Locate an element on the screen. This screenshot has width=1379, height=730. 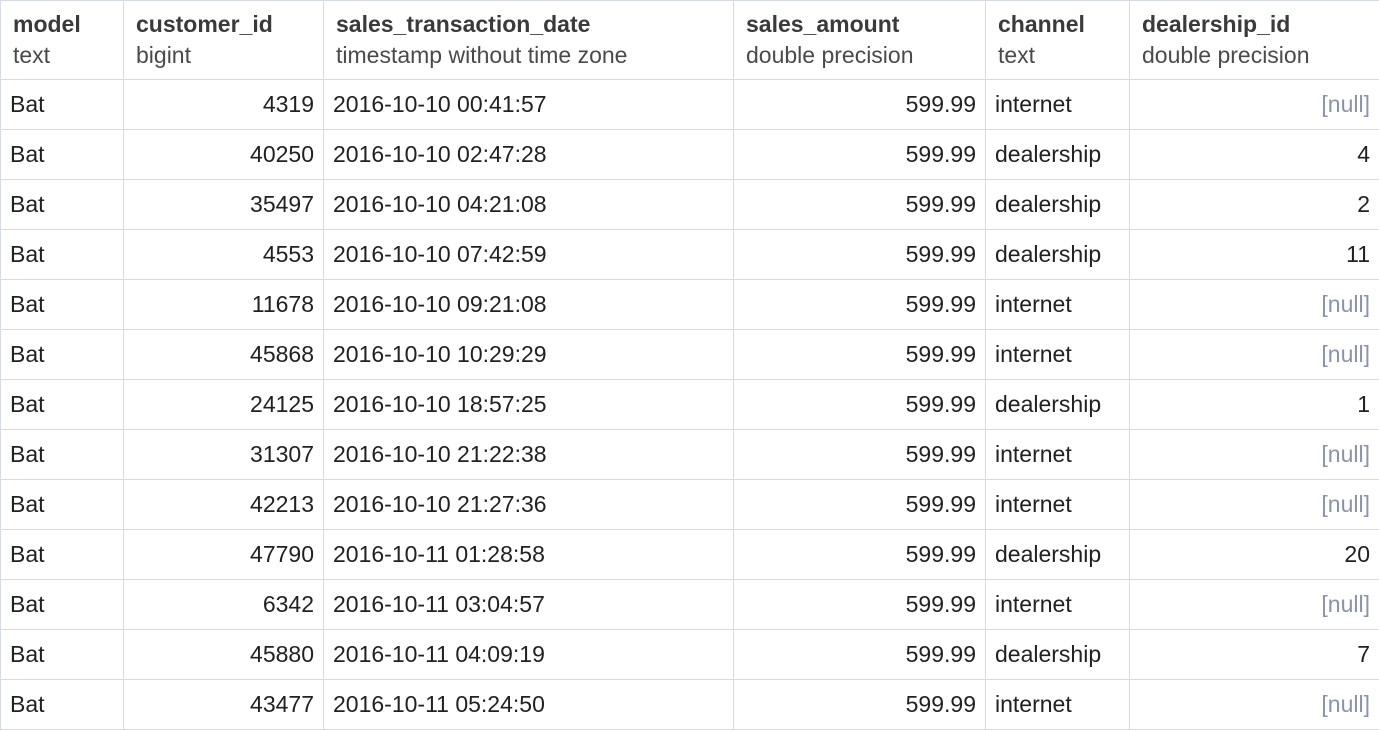
cell-dealership-id: 4 is located at coordinates (1254, 155).